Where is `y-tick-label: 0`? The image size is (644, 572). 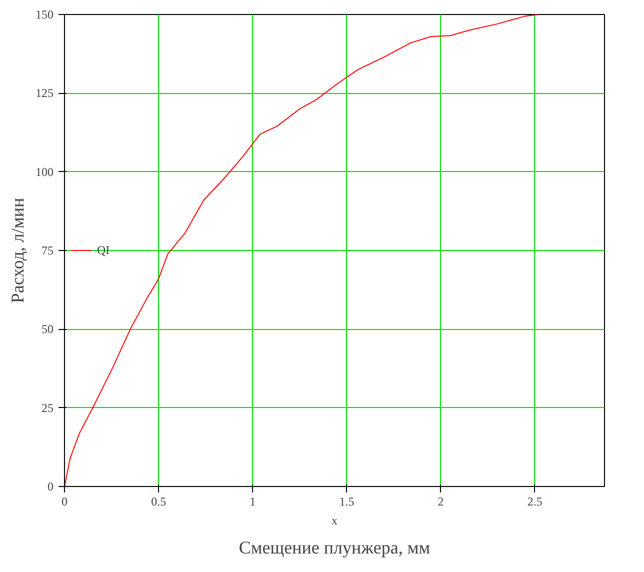
y-tick-label: 0 is located at coordinates (51, 487).